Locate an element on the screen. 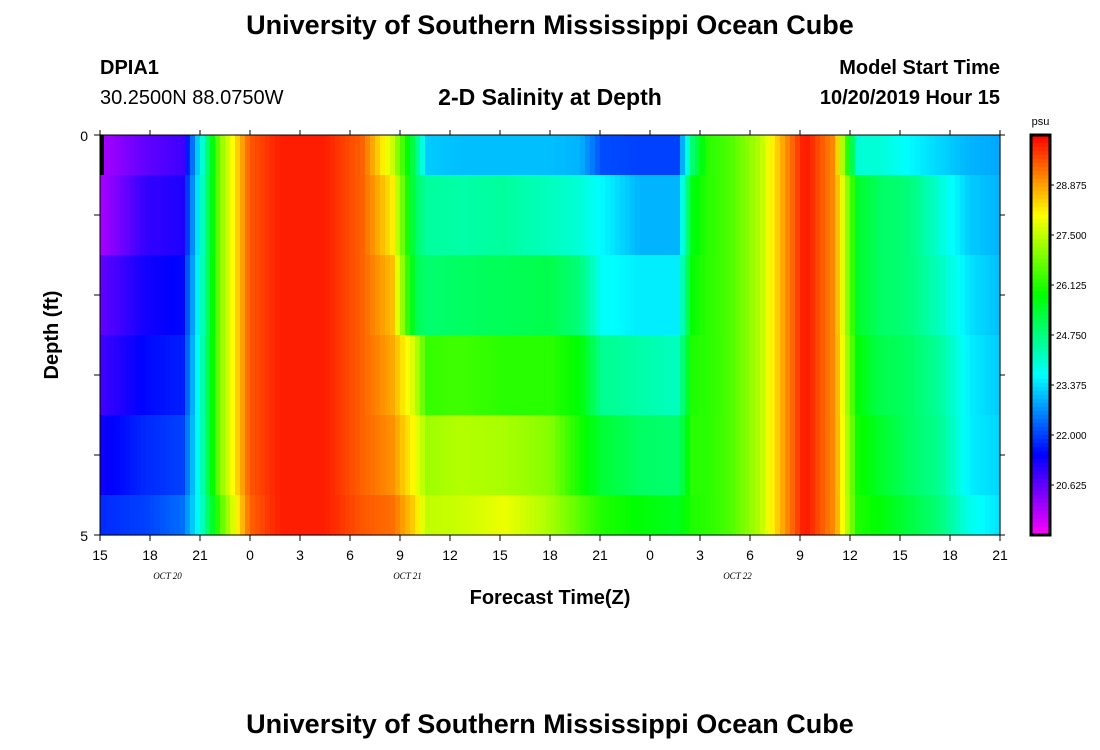  x-axis-title: Forecast Time(Z) is located at coordinates (550, 598).